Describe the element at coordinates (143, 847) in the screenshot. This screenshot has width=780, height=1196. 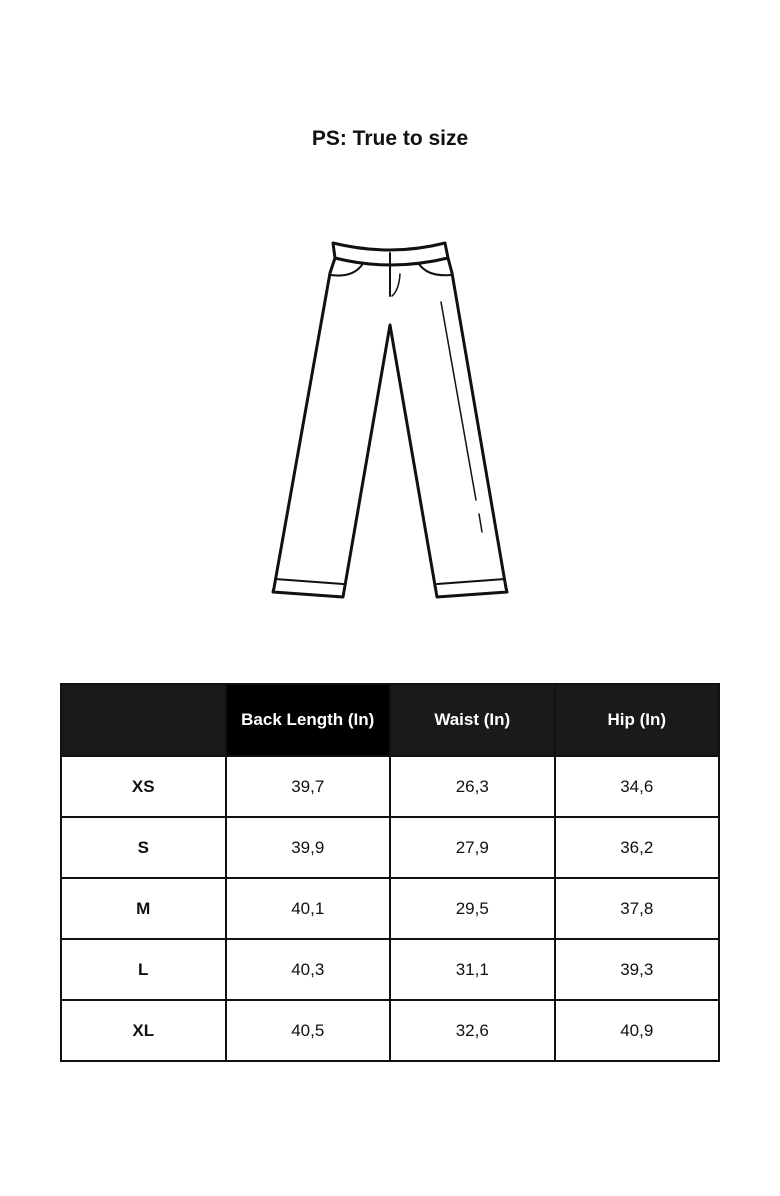
I see `size-cell: S` at that location.